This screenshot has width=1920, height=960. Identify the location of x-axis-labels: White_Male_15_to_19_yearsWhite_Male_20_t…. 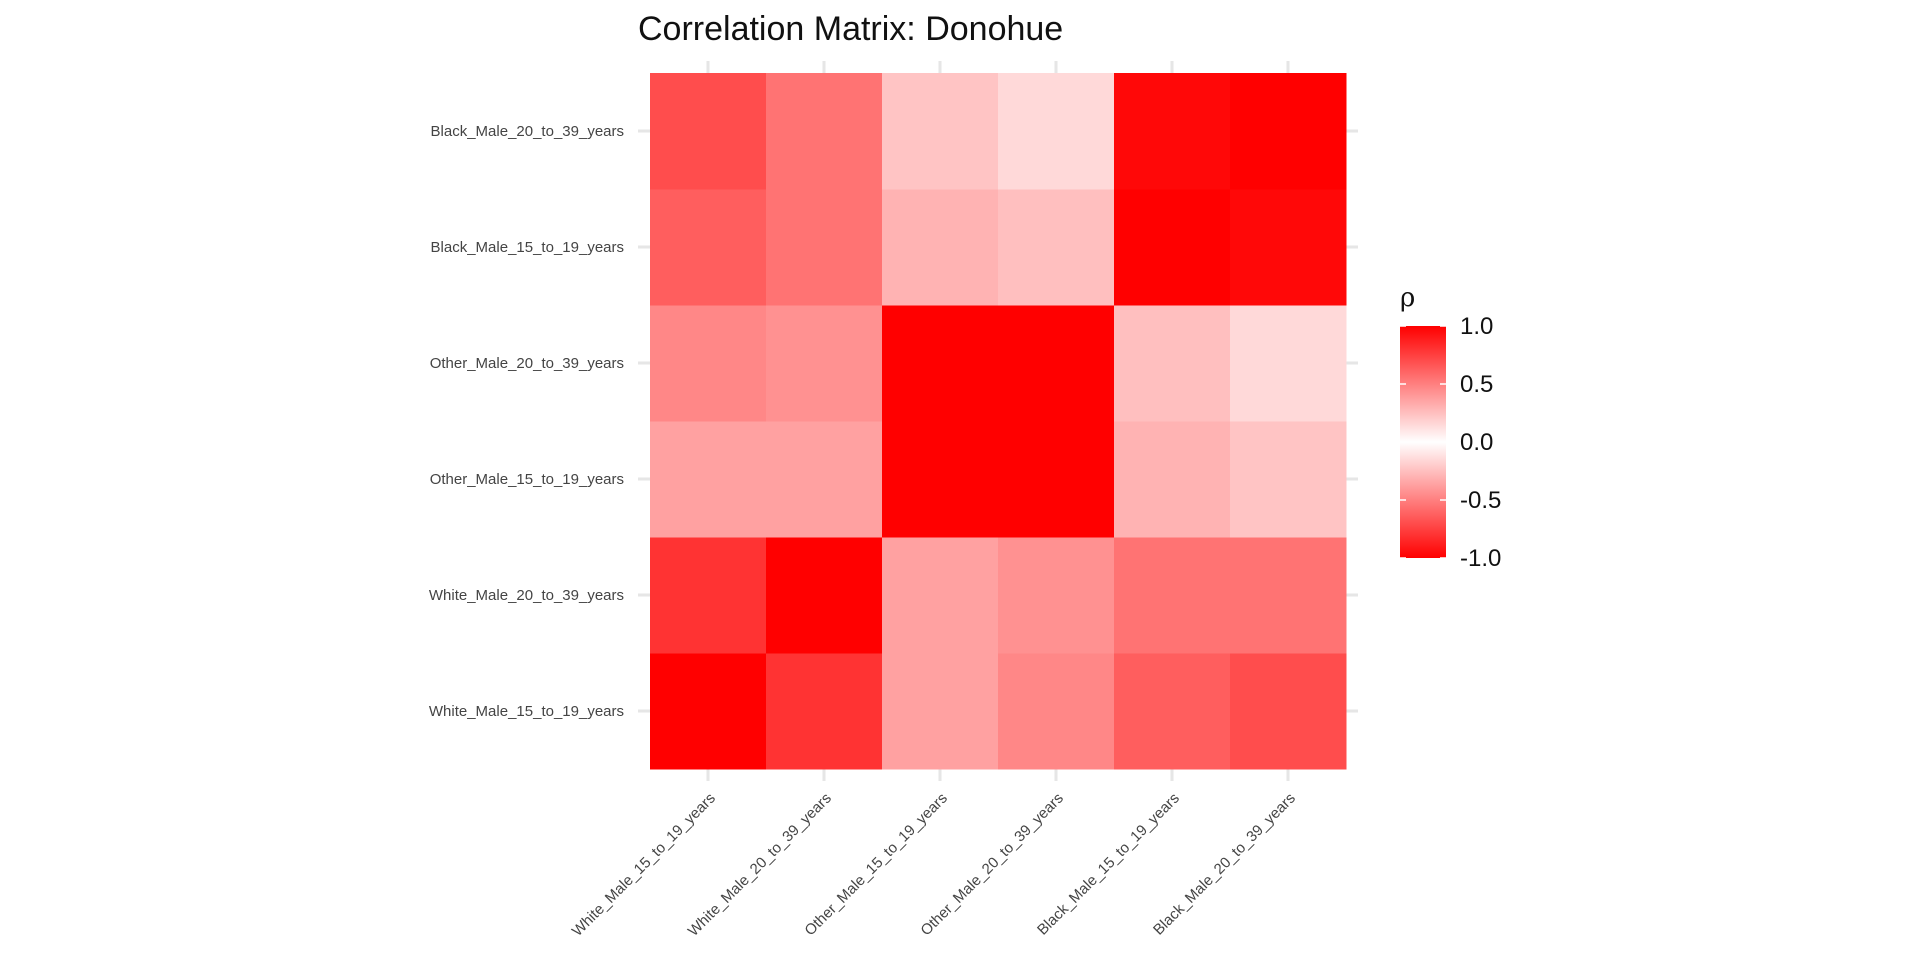
(934, 865).